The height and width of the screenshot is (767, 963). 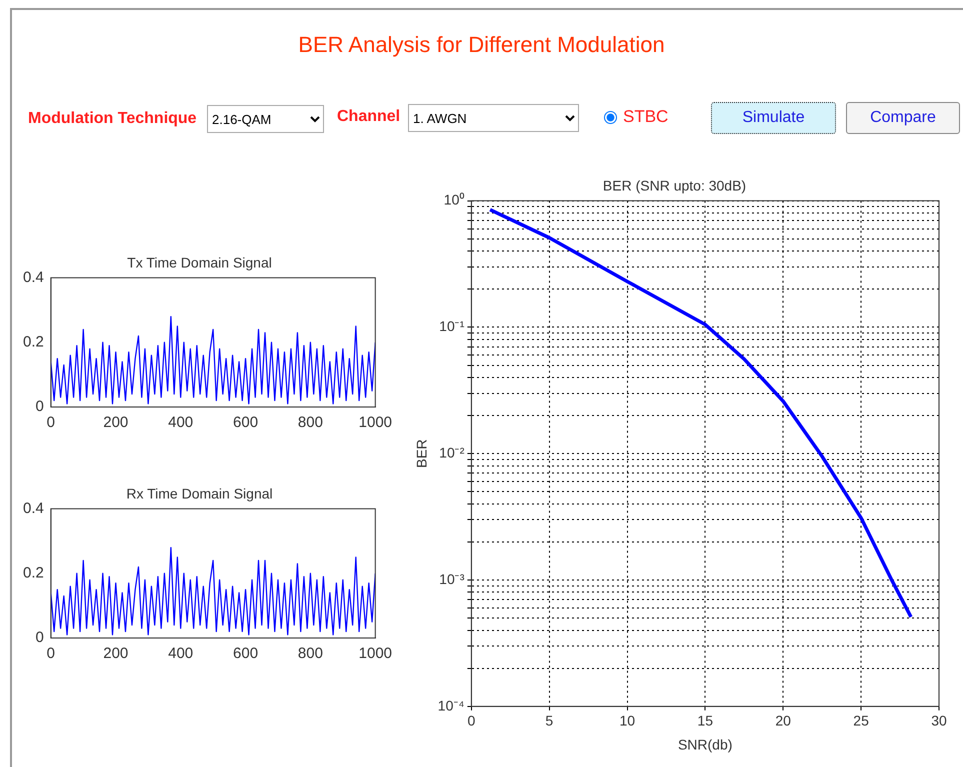 What do you see at coordinates (493, 118) in the screenshot?
I see `text: 1. AWGN` at bounding box center [493, 118].